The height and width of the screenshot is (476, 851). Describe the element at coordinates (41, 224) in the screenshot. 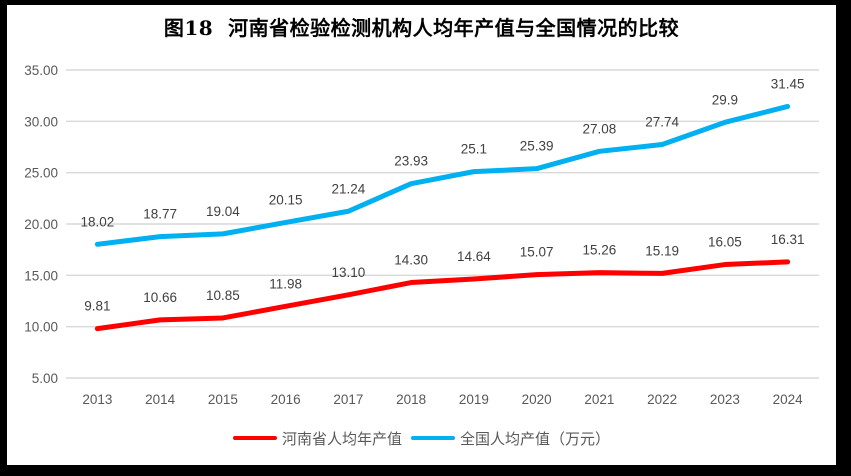

I see `y-axis-tick-label: 20.00` at that location.